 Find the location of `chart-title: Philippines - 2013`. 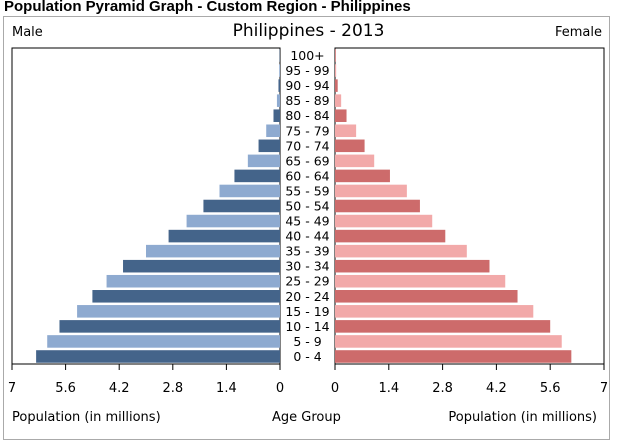

chart-title: Philippines - 2013 is located at coordinates (308, 31).